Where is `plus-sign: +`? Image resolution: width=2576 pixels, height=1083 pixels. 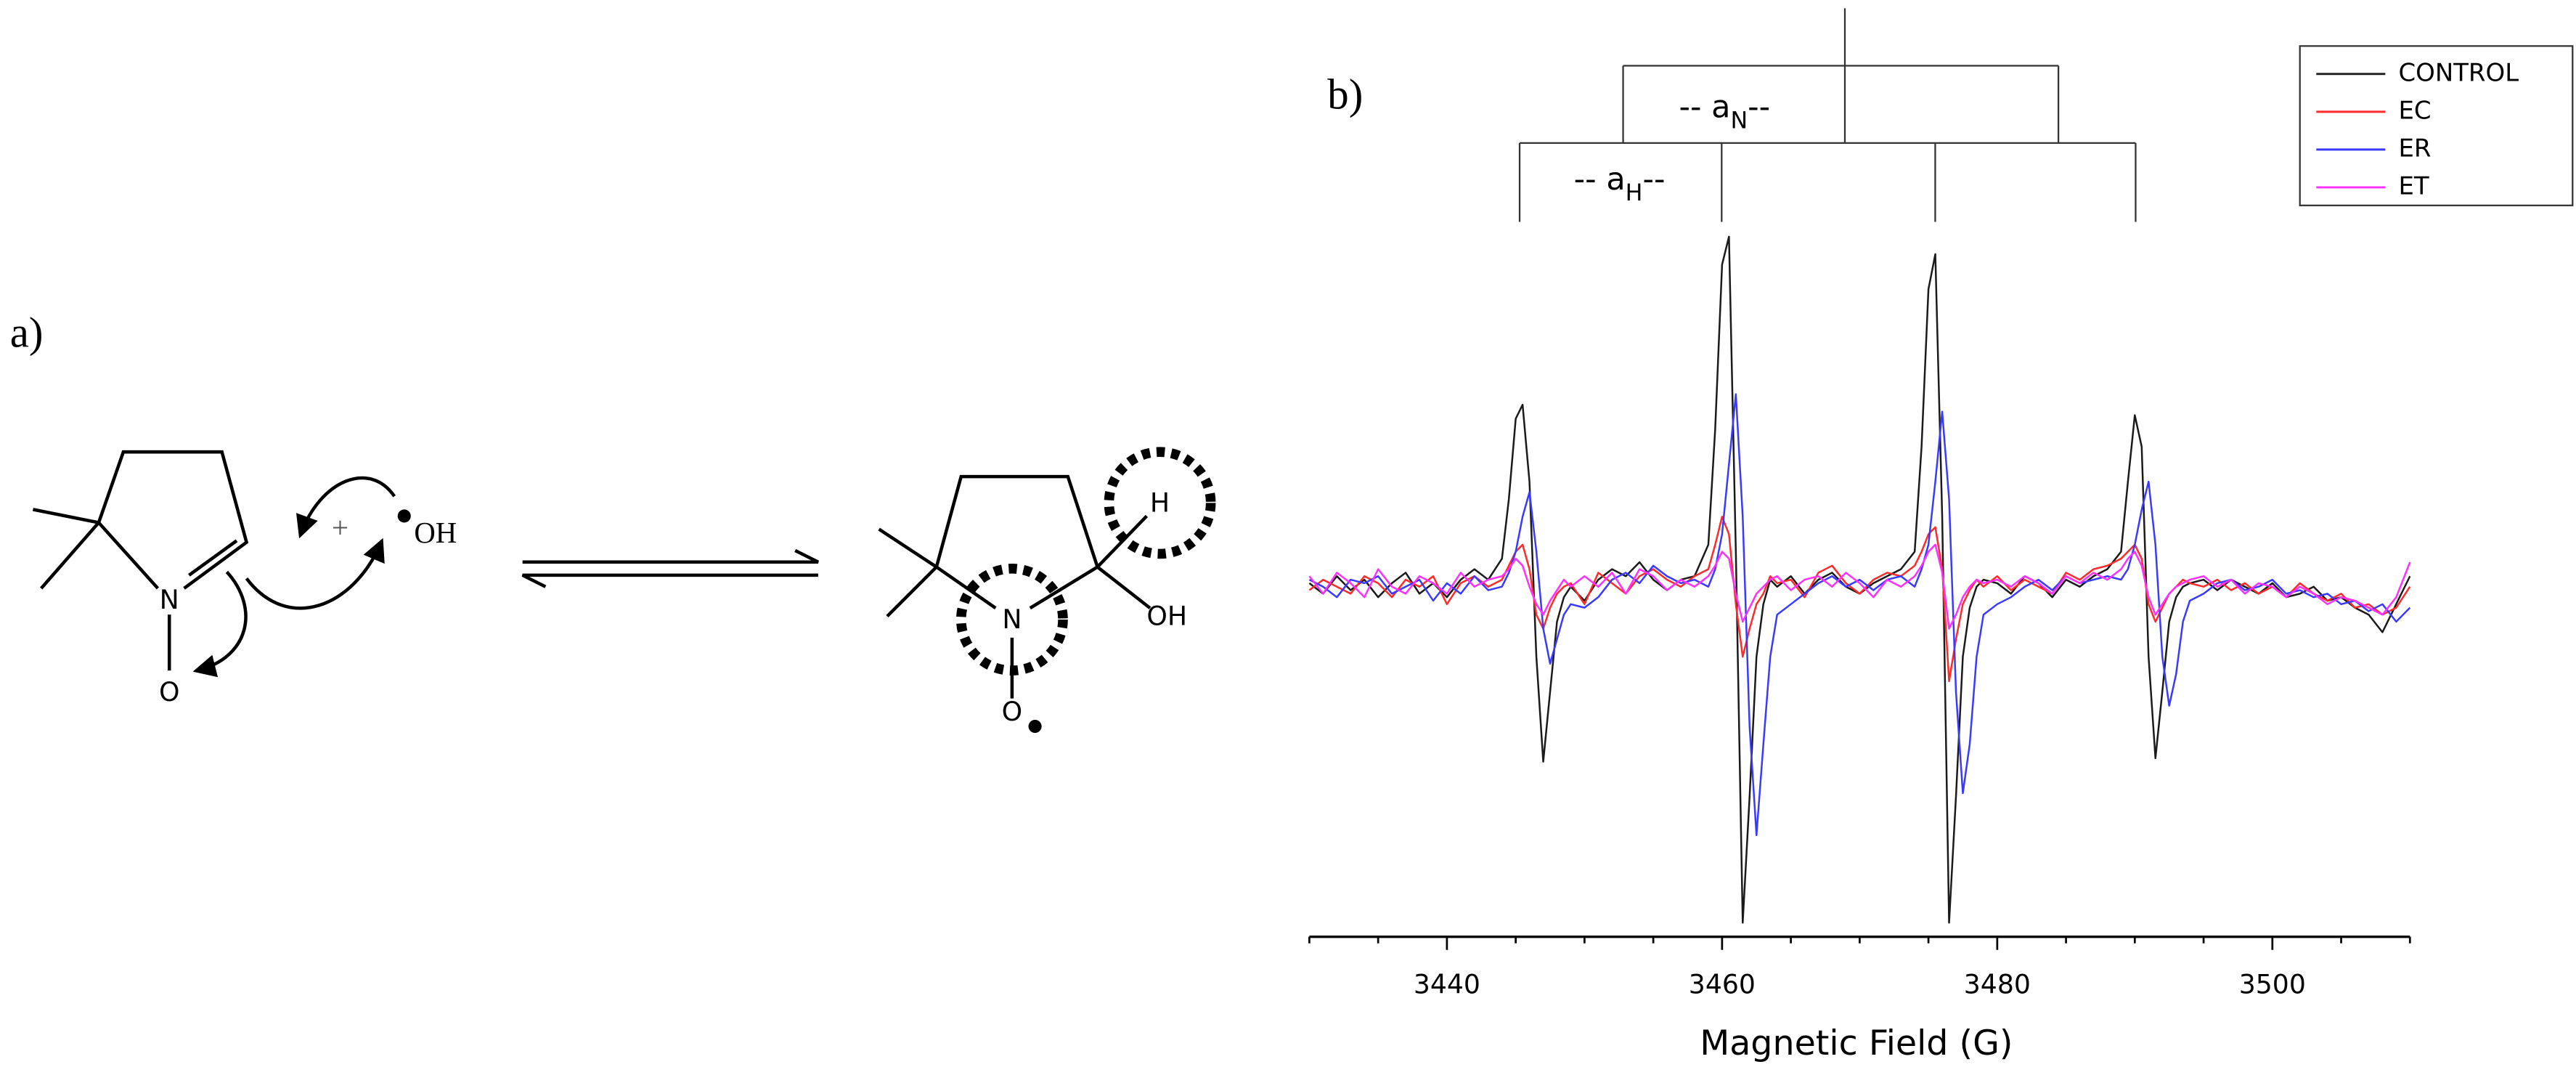 plus-sign: + is located at coordinates (340, 527).